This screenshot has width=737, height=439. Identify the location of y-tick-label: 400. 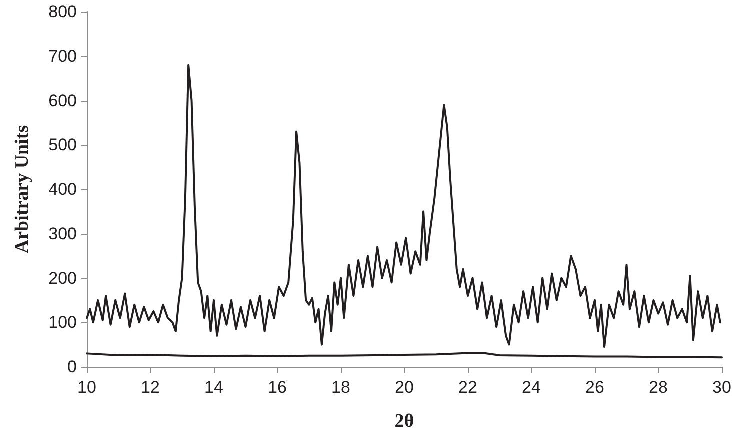
(62, 189).